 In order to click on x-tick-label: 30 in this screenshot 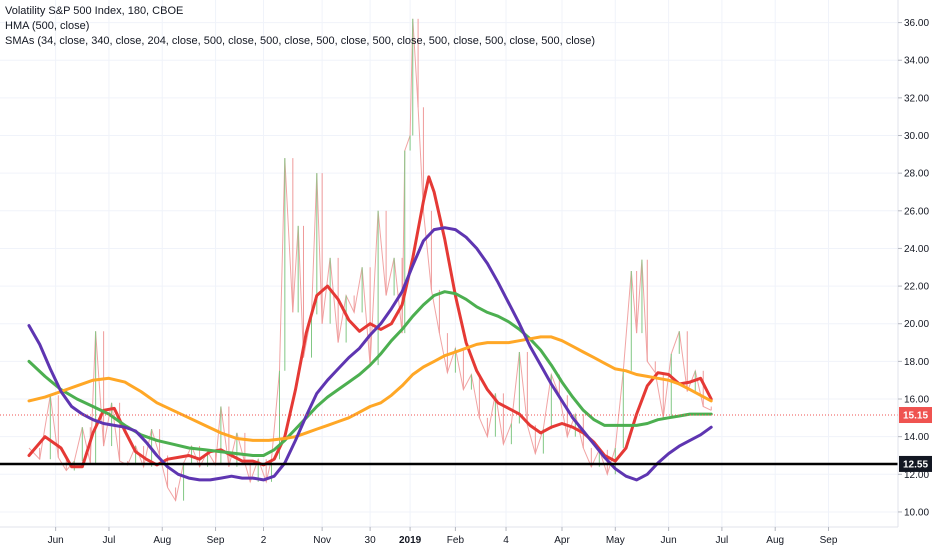, I will do `click(371, 540)`.